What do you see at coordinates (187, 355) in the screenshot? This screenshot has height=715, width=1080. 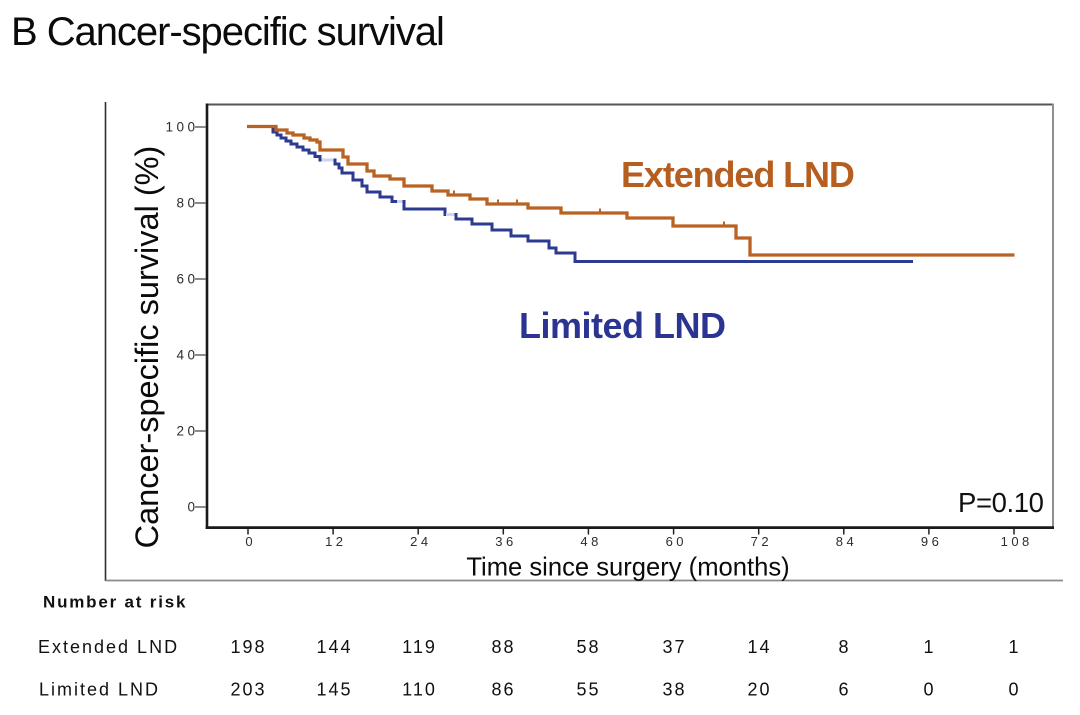 I see `svg-text: 40` at bounding box center [187, 355].